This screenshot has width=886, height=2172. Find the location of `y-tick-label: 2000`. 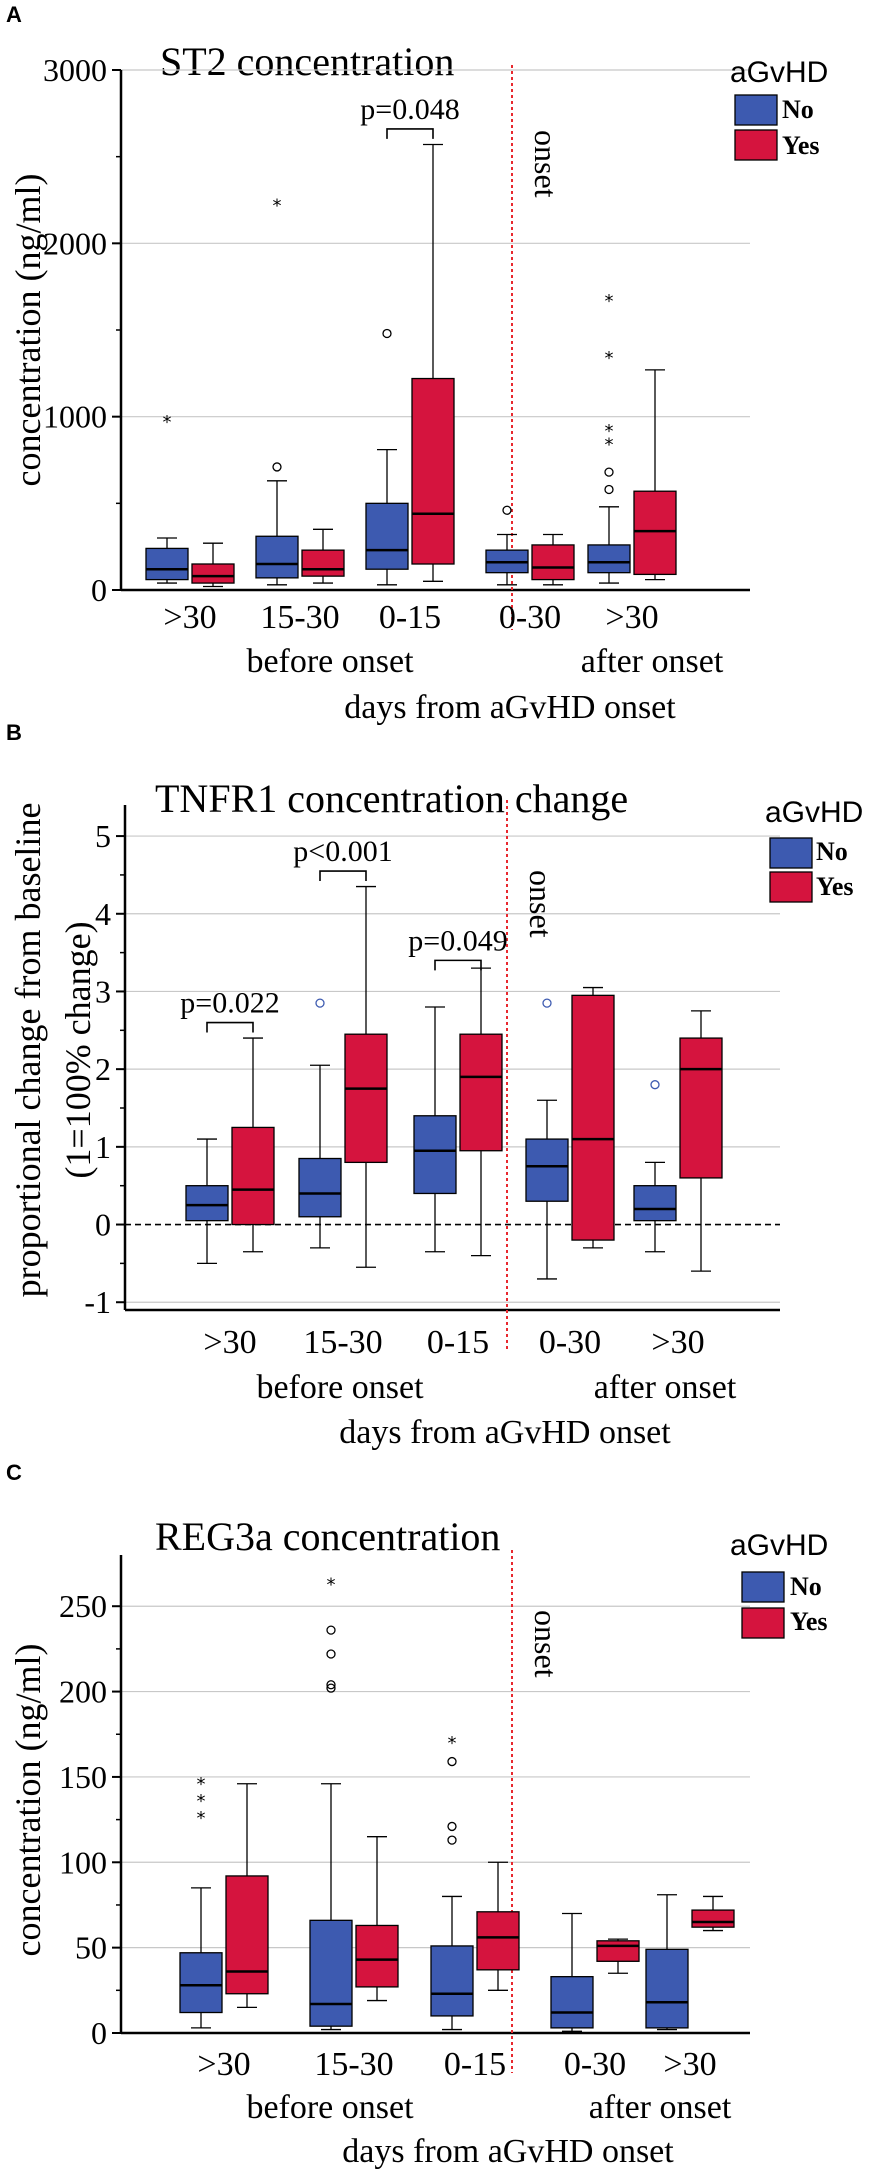

y-tick-label: 2000 is located at coordinates (75, 243).